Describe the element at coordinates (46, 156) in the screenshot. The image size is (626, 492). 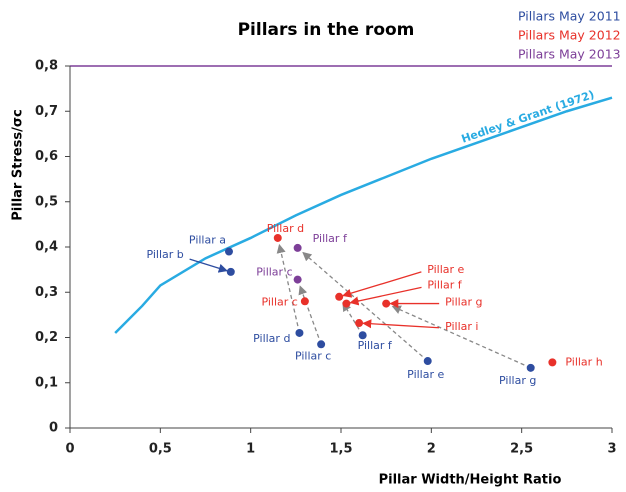
I see `y-tick-label: 0,6` at that location.